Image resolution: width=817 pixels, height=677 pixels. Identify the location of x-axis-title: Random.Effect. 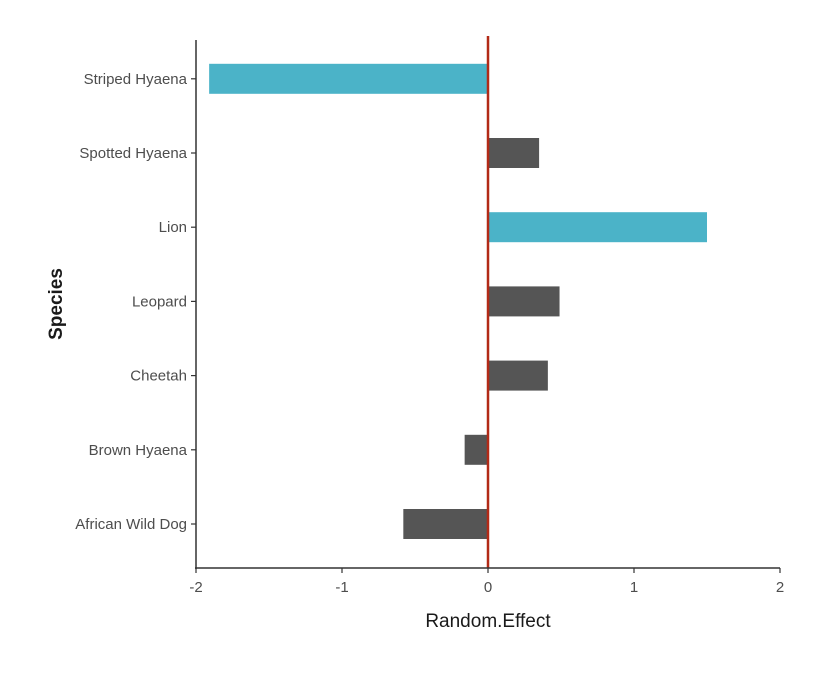
(488, 621).